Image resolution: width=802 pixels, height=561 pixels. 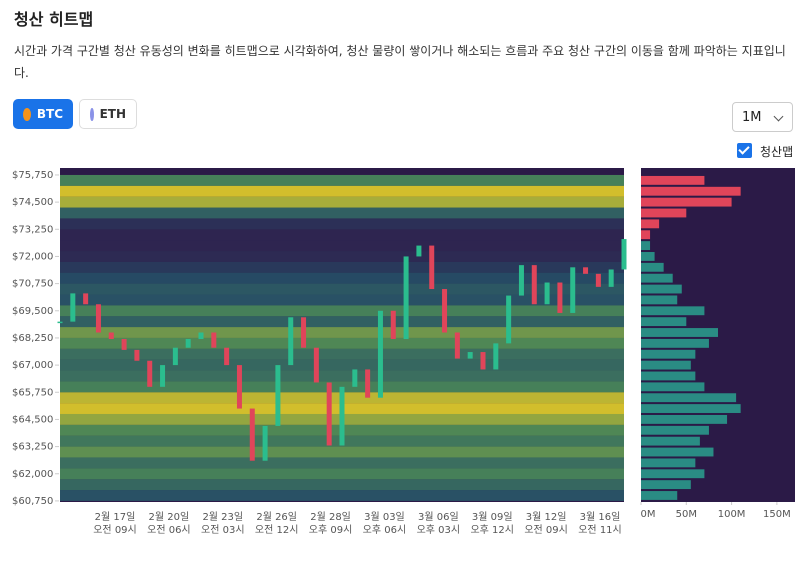 What do you see at coordinates (277, 530) in the screenshot?
I see `x-tick-time: 오전 12시` at bounding box center [277, 530].